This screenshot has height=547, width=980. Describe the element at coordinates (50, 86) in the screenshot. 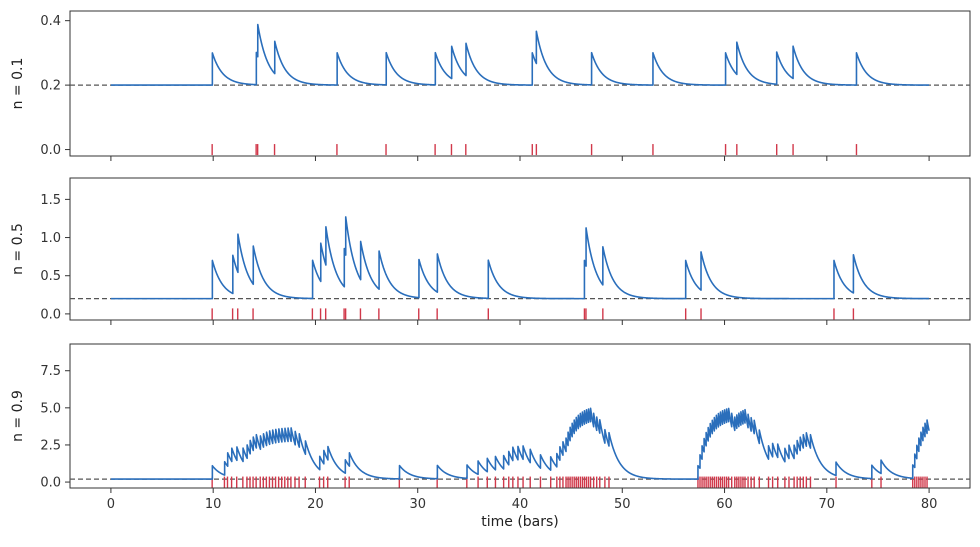

I see `y-tick-label: 0.2` at that location.